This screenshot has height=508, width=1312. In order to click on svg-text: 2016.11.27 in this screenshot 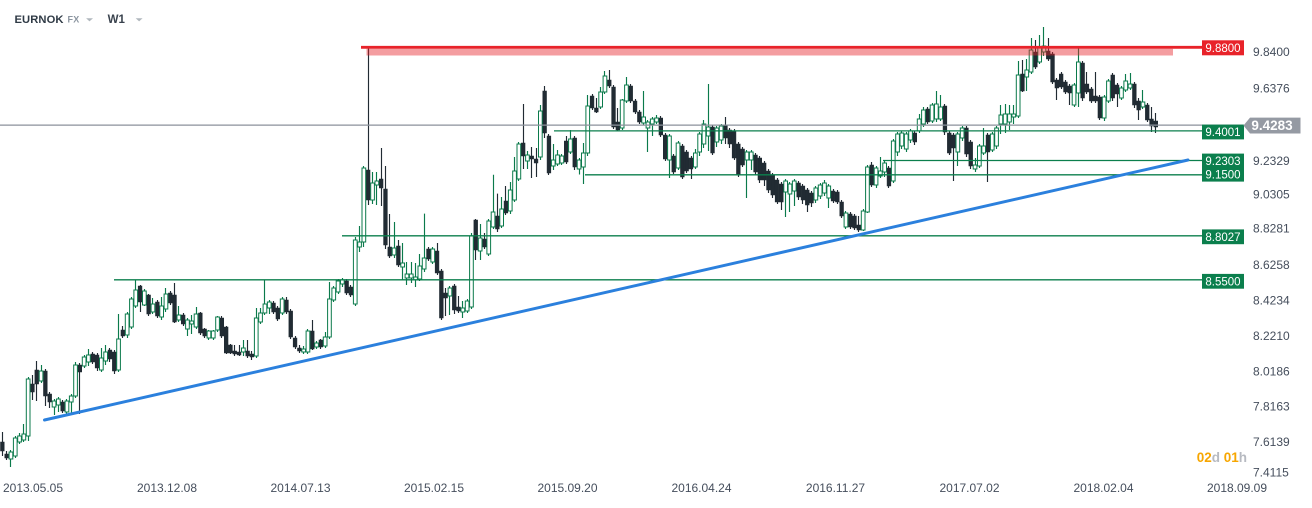, I will do `click(835, 488)`.